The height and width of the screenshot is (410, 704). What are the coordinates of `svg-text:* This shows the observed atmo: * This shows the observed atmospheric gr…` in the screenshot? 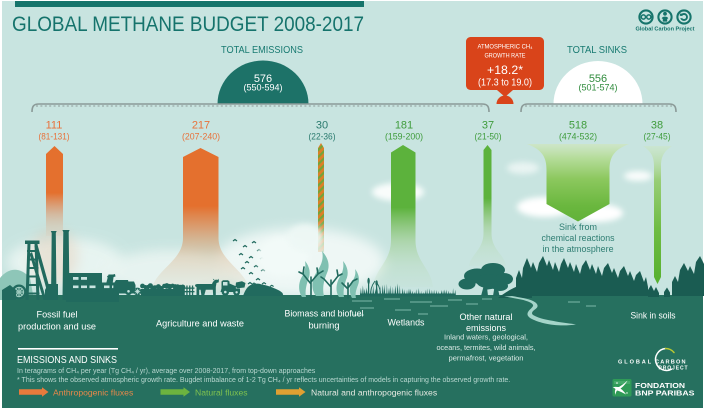 It's located at (263, 380).